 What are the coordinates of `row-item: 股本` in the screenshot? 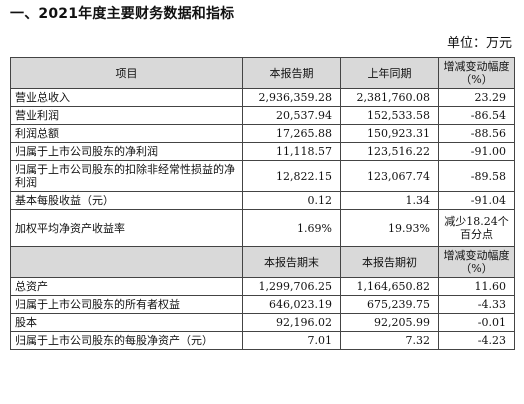 It's located at (126, 322).